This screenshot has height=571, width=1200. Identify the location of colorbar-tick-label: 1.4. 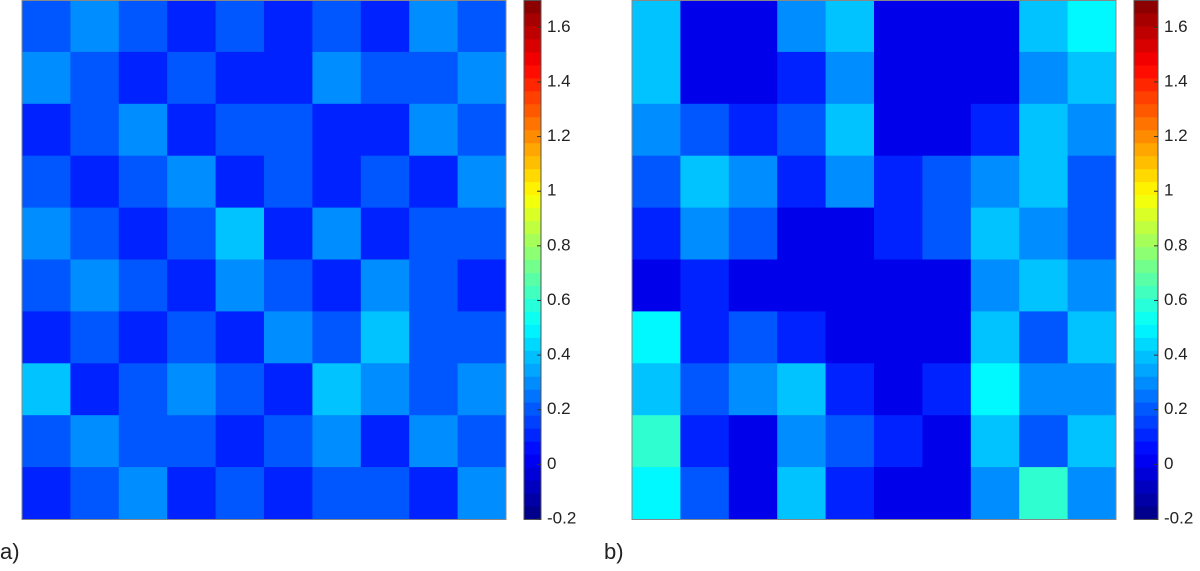
(1176, 80).